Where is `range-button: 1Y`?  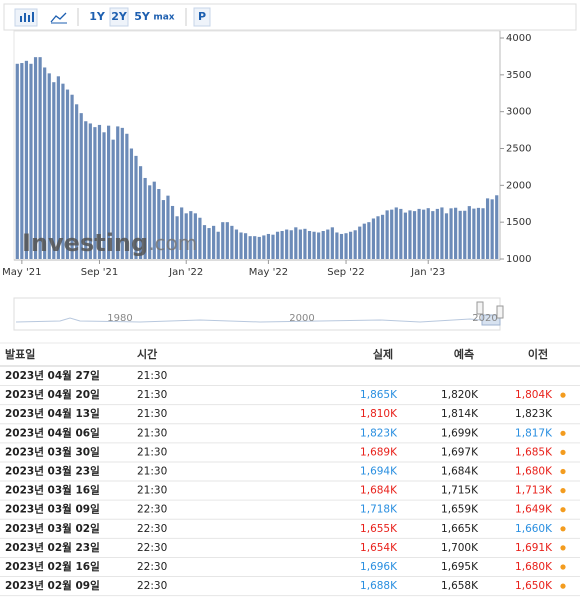
range-button: 1Y is located at coordinates (97, 16).